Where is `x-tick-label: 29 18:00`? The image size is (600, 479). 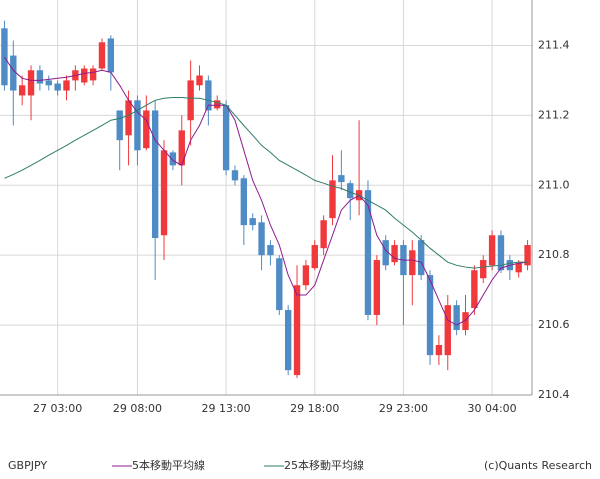 x-tick-label: 29 18:00 is located at coordinates (314, 408).